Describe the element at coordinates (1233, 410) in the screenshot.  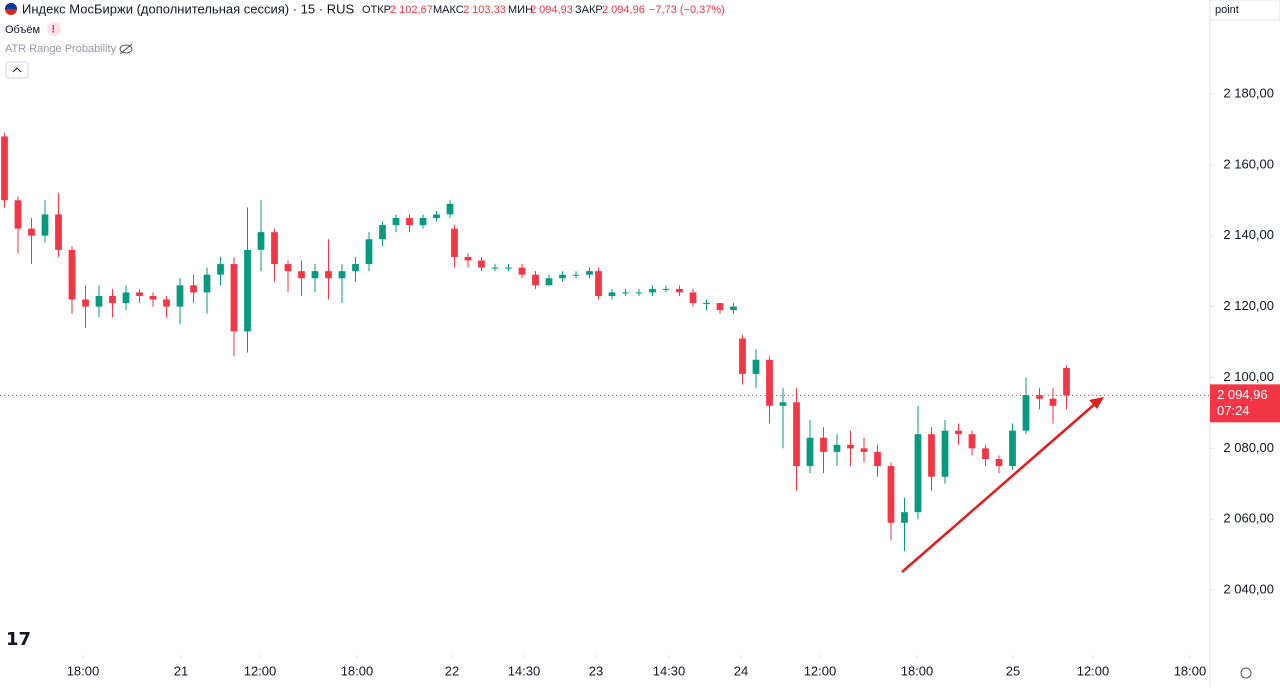
I see `countdown-label: 07:24` at that location.